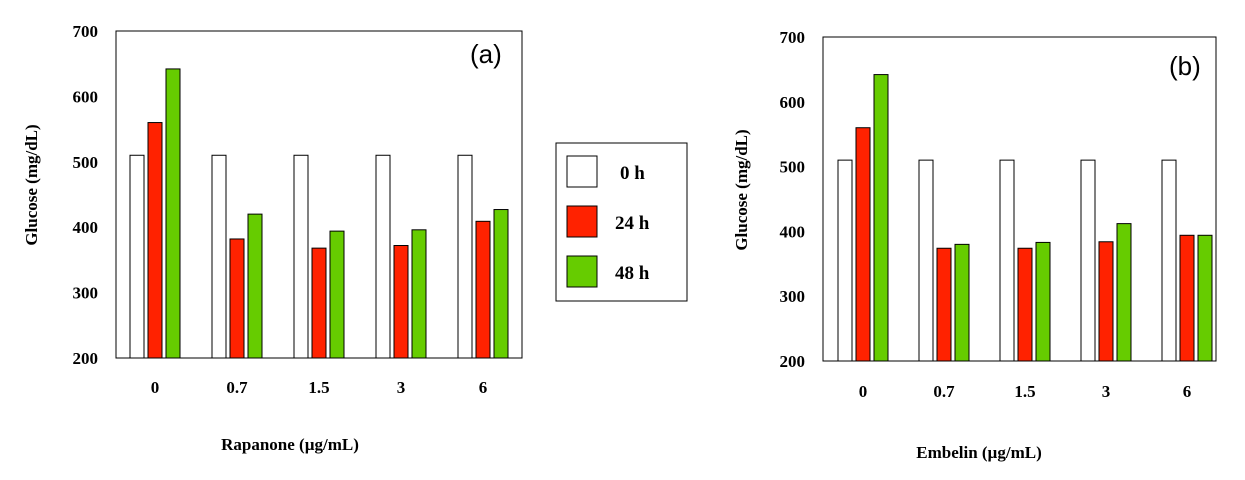 This screenshot has width=1245, height=480. I want to click on legend-label-48h: 48 h, so click(632, 273).